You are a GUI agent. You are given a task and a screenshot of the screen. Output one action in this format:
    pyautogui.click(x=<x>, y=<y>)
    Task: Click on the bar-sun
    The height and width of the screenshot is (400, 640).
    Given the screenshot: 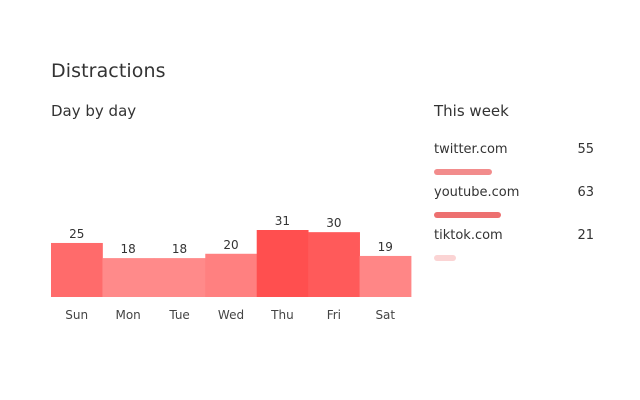 What is the action you would take?
    pyautogui.click(x=77, y=269)
    